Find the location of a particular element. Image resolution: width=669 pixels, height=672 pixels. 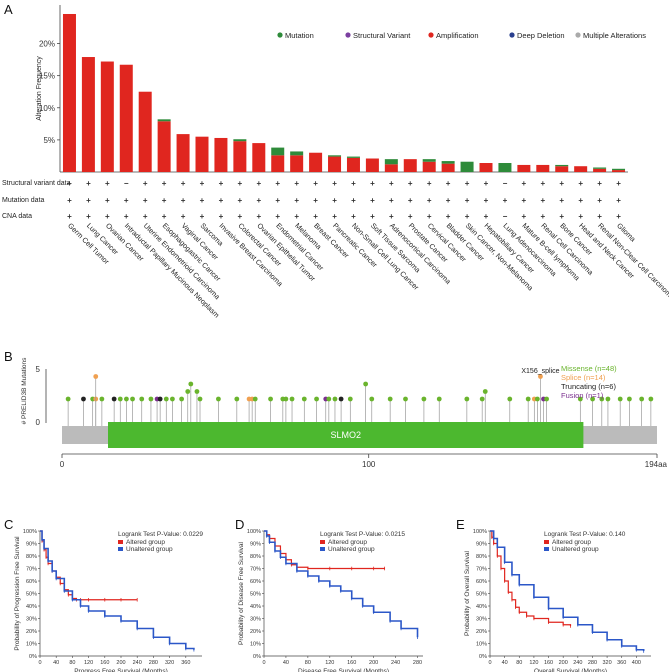

protein-domain is located at coordinates (346, 435).